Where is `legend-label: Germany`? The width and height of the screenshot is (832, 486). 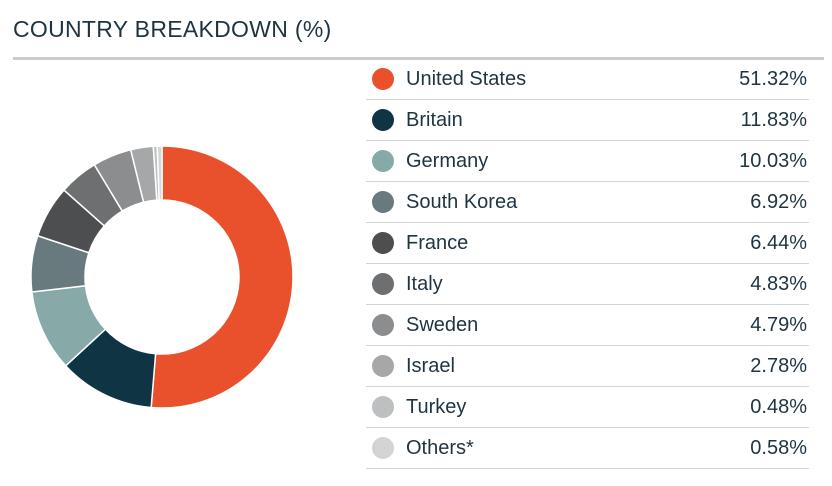
legend-label: Germany is located at coordinates (447, 161).